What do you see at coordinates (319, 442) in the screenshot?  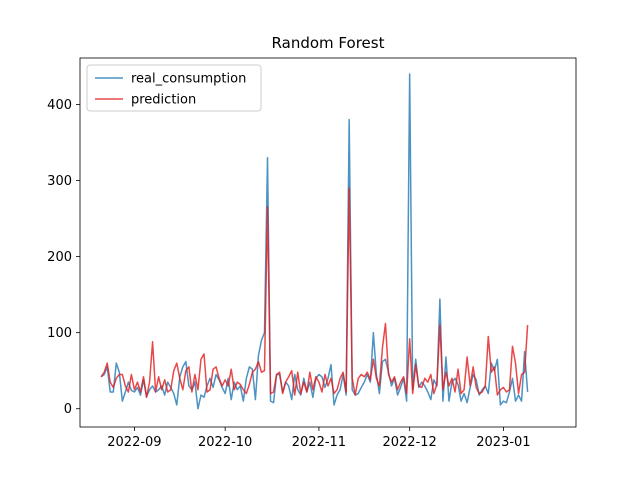 I see `x-tick-label: 2022-11` at bounding box center [319, 442].